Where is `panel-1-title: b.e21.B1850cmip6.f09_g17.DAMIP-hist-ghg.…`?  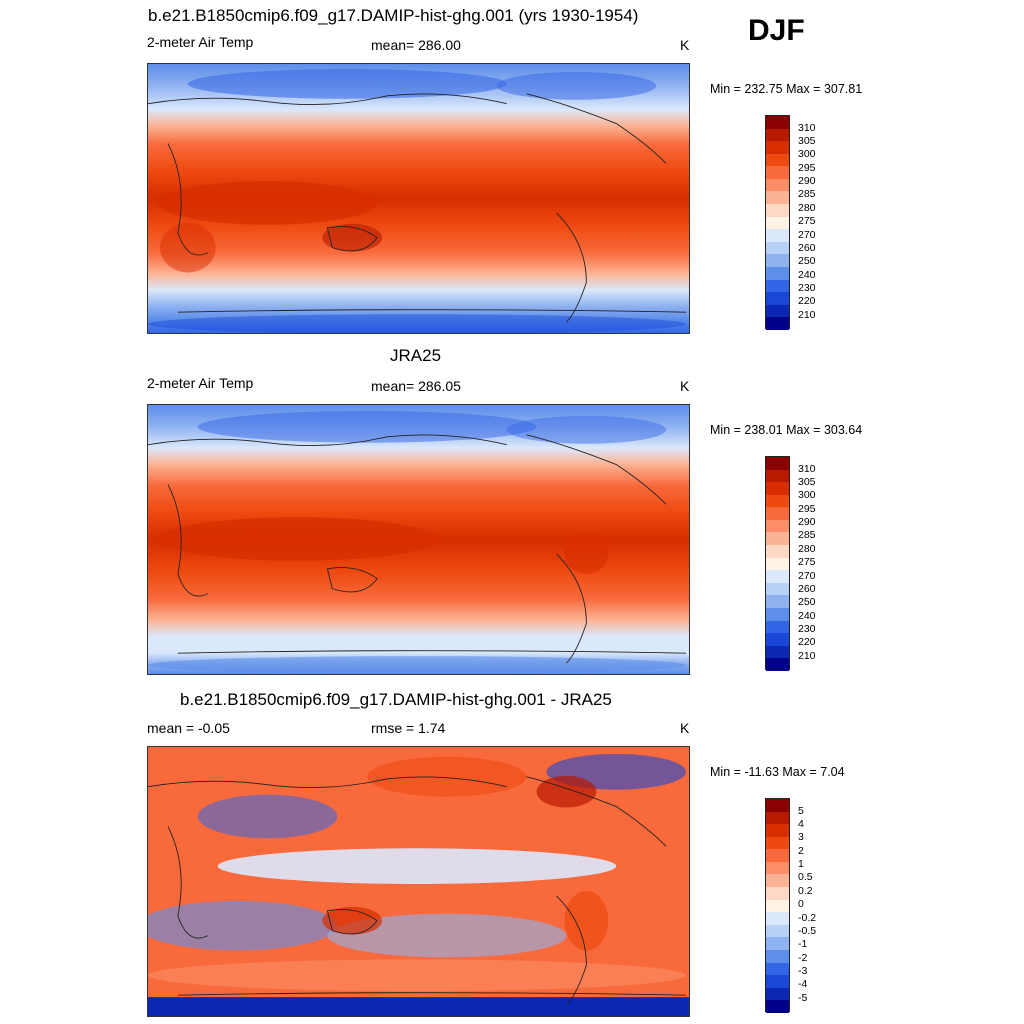 panel-1-title: b.e21.B1850cmip6.f09_g17.DAMIP-hist-ghg.… is located at coordinates (393, 15).